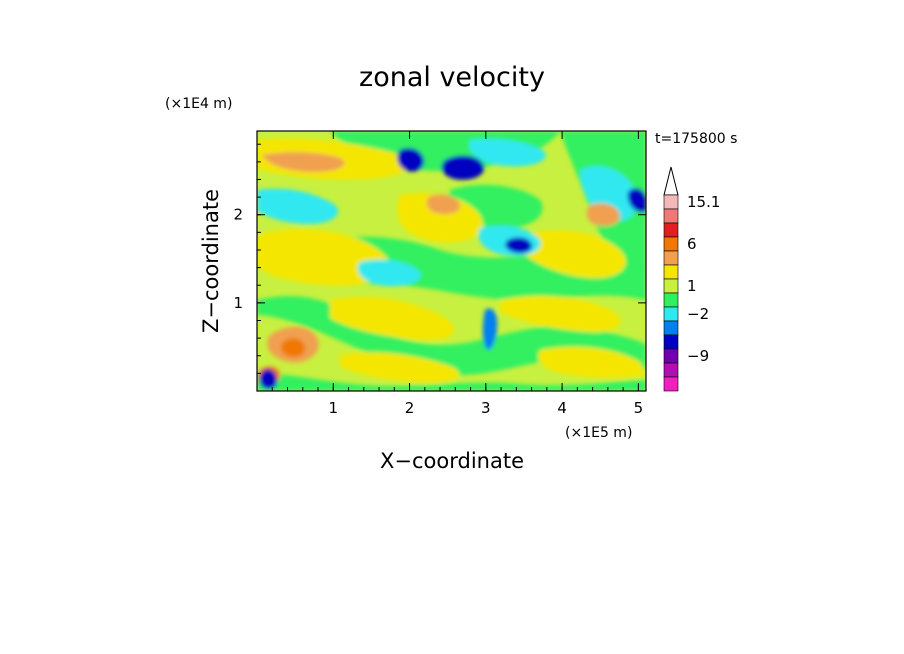  What do you see at coordinates (671, 181) in the screenshot?
I see `colorbar-arrow-top` at bounding box center [671, 181].